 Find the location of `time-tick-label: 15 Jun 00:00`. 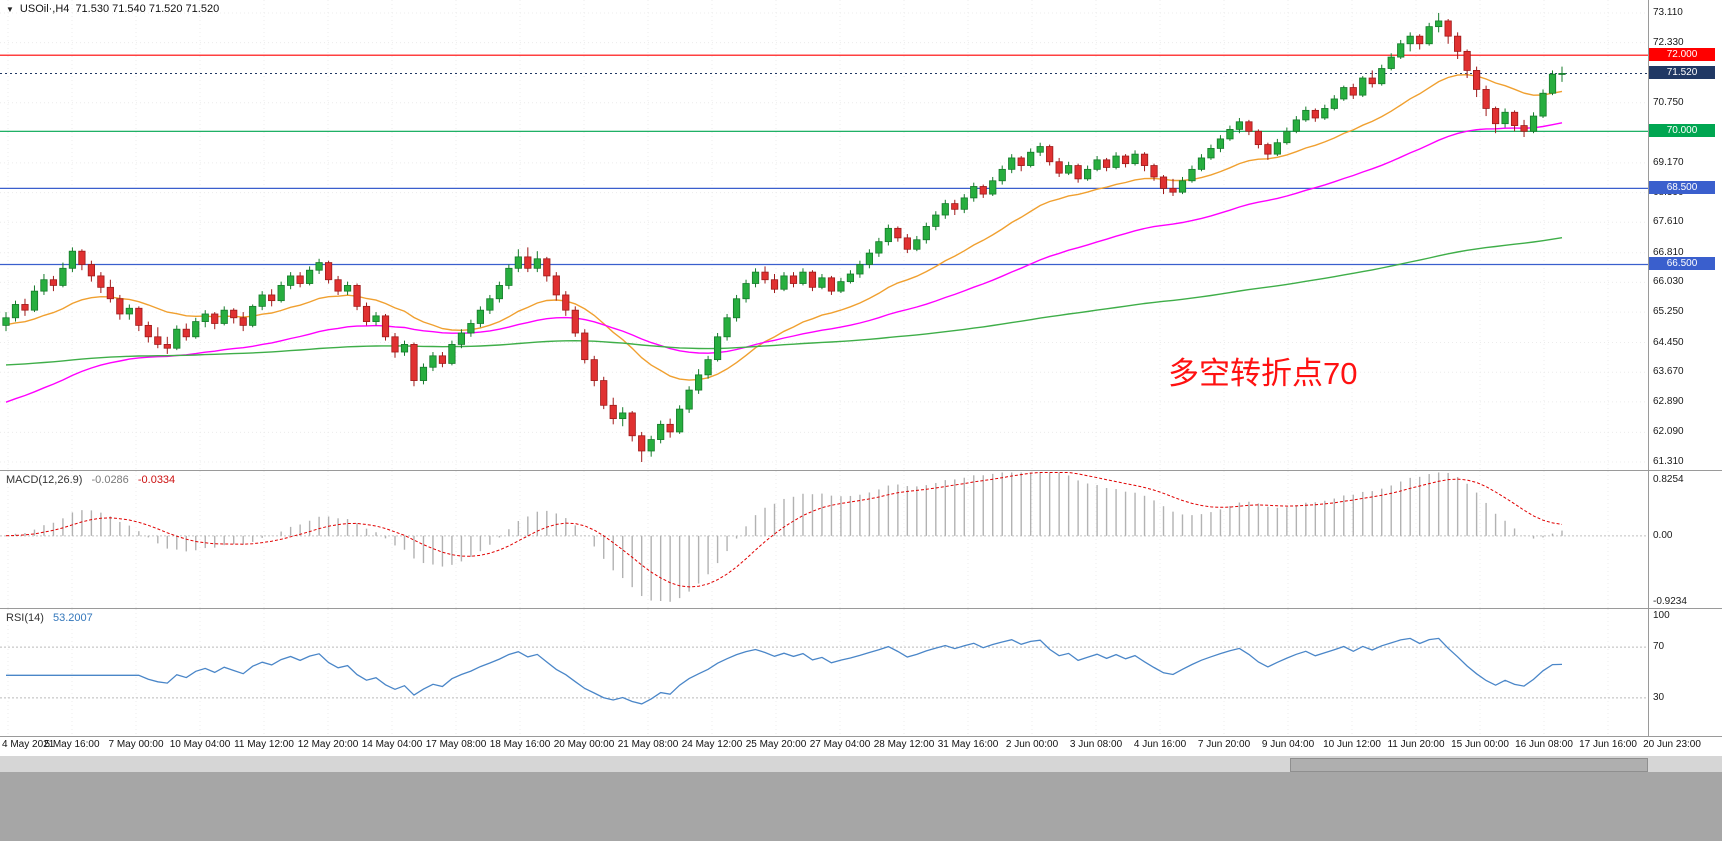

time-tick-label: 15 Jun 00:00 is located at coordinates (1480, 744).